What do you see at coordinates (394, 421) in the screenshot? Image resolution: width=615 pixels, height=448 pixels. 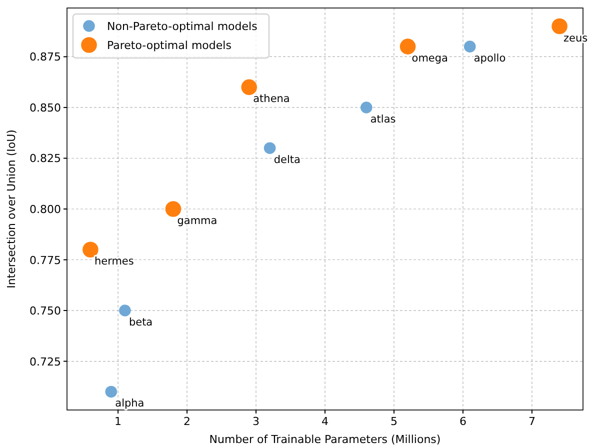 I see `x-tick-label: 5` at bounding box center [394, 421].